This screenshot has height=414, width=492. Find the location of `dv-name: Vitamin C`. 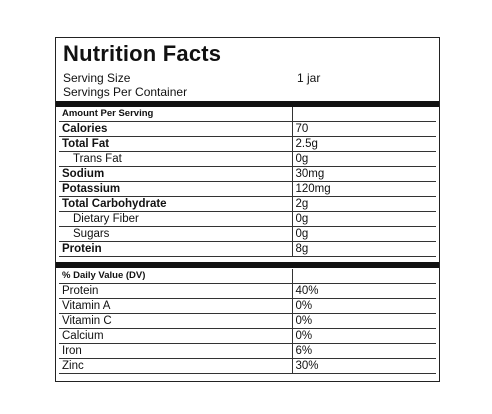

dv-name: Vitamin C is located at coordinates (175, 321).